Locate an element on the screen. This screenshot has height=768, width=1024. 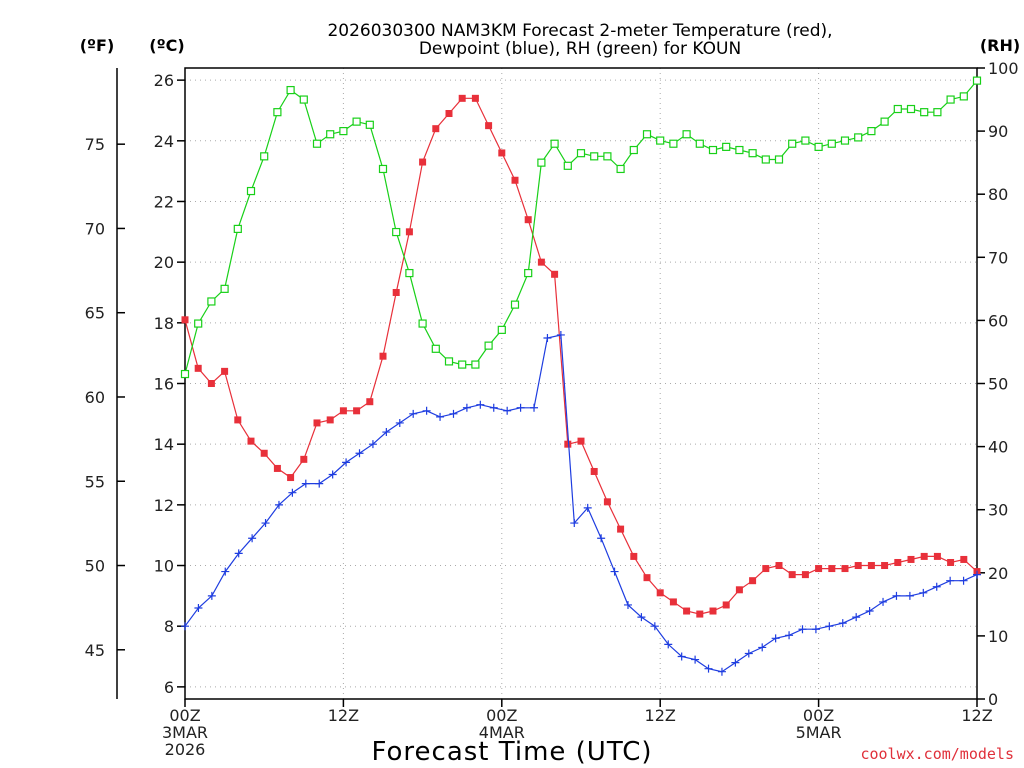
x-tick-label: 12Z is located at coordinates (343, 715).